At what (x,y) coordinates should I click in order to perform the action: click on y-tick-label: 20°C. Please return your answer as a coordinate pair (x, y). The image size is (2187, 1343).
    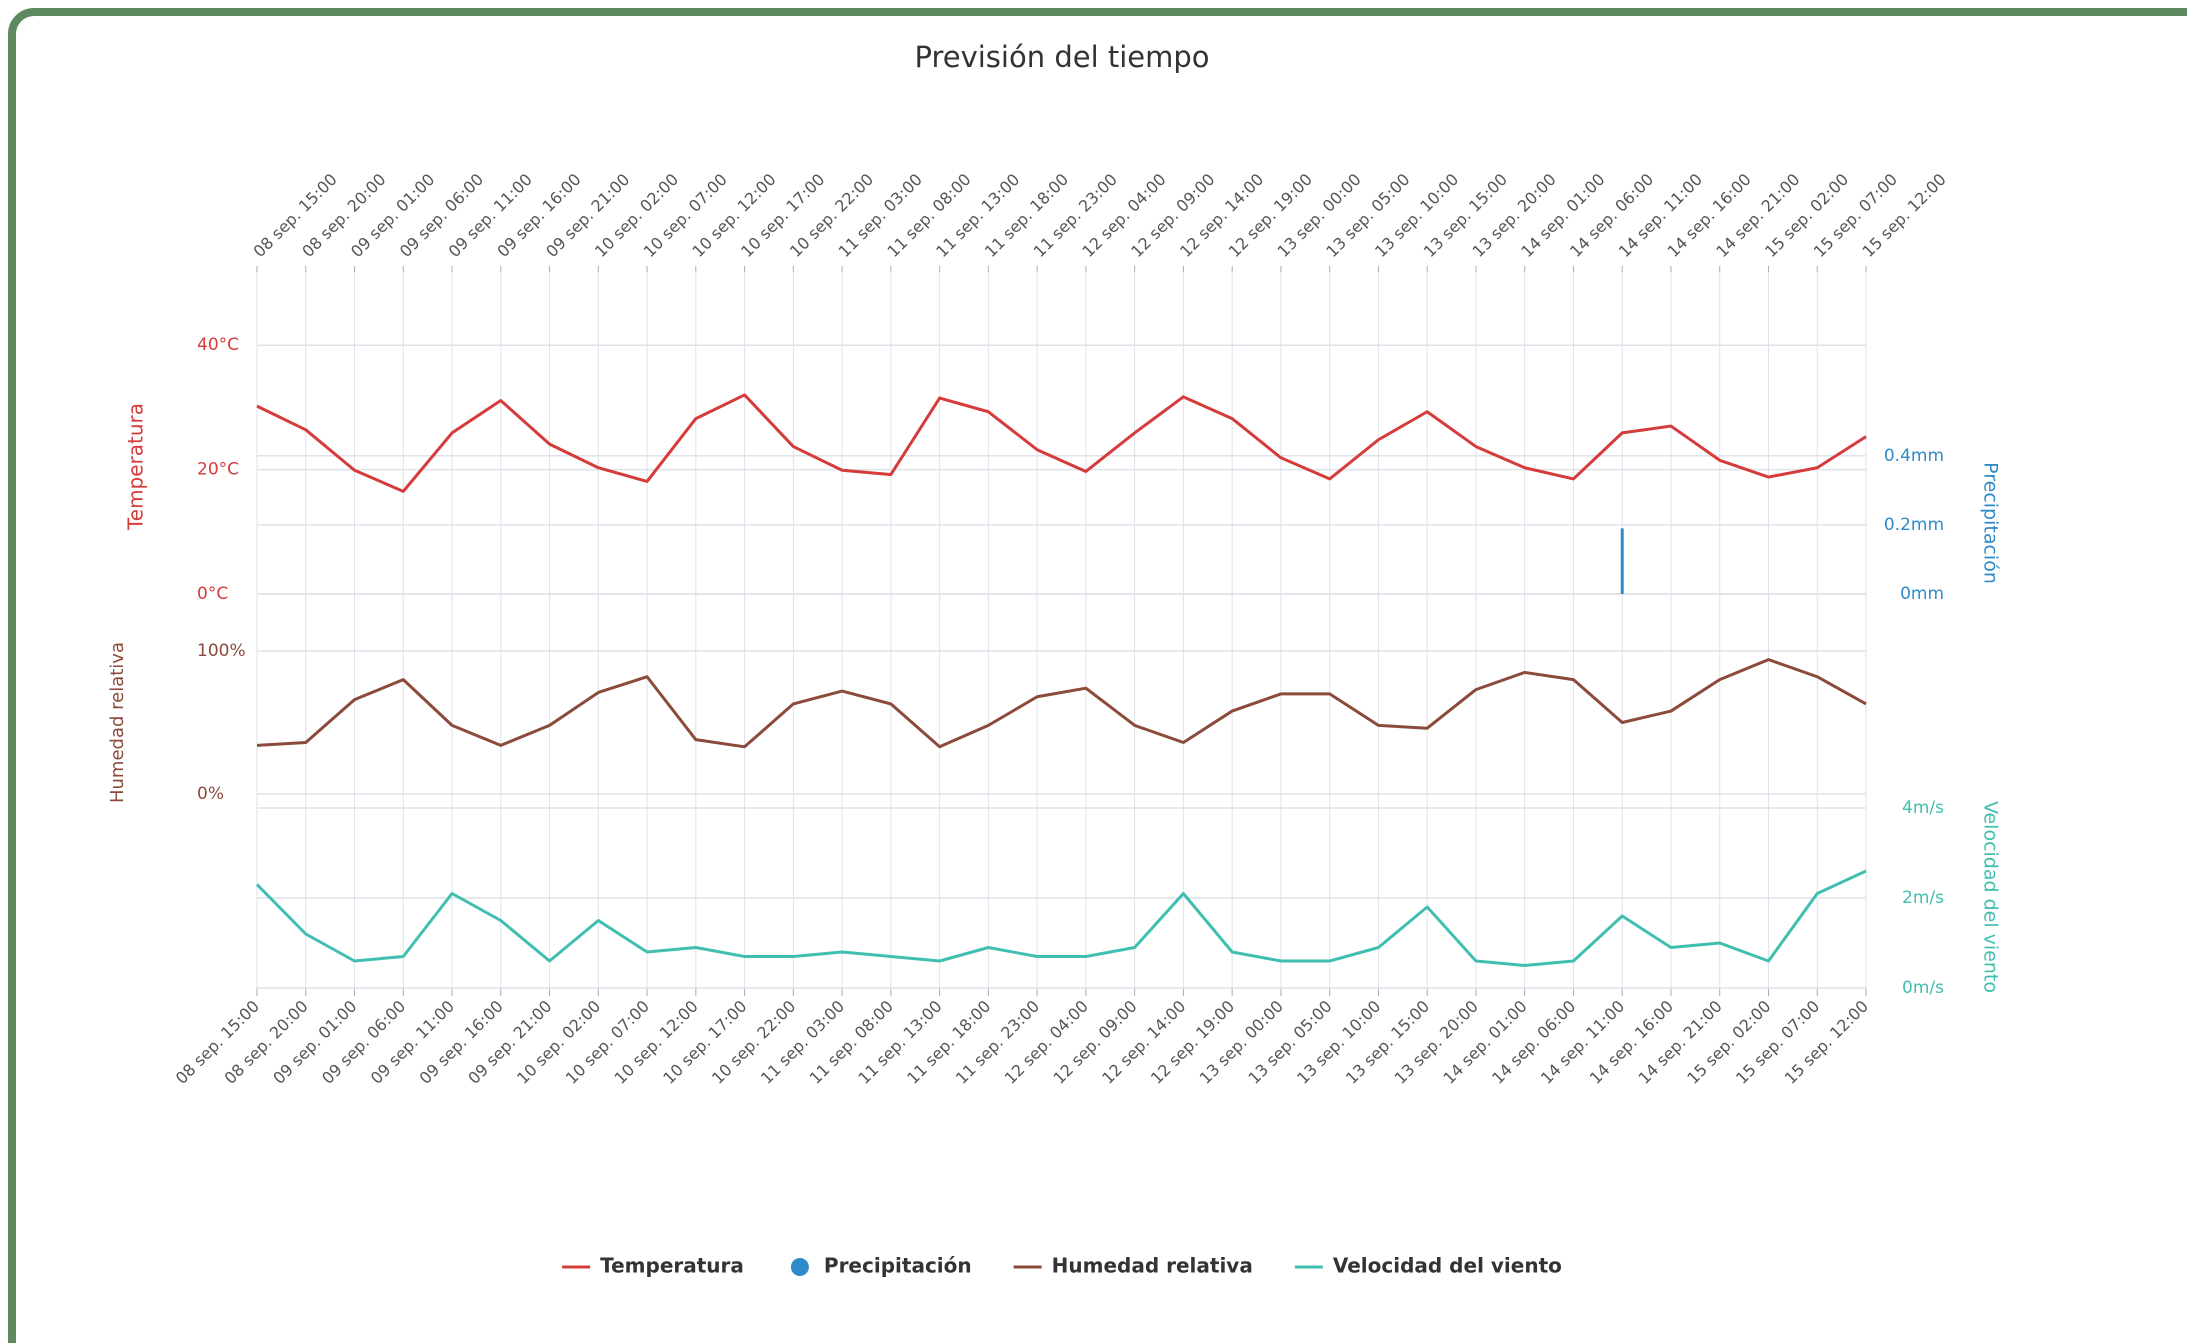
    Looking at the image, I should click on (218, 470).